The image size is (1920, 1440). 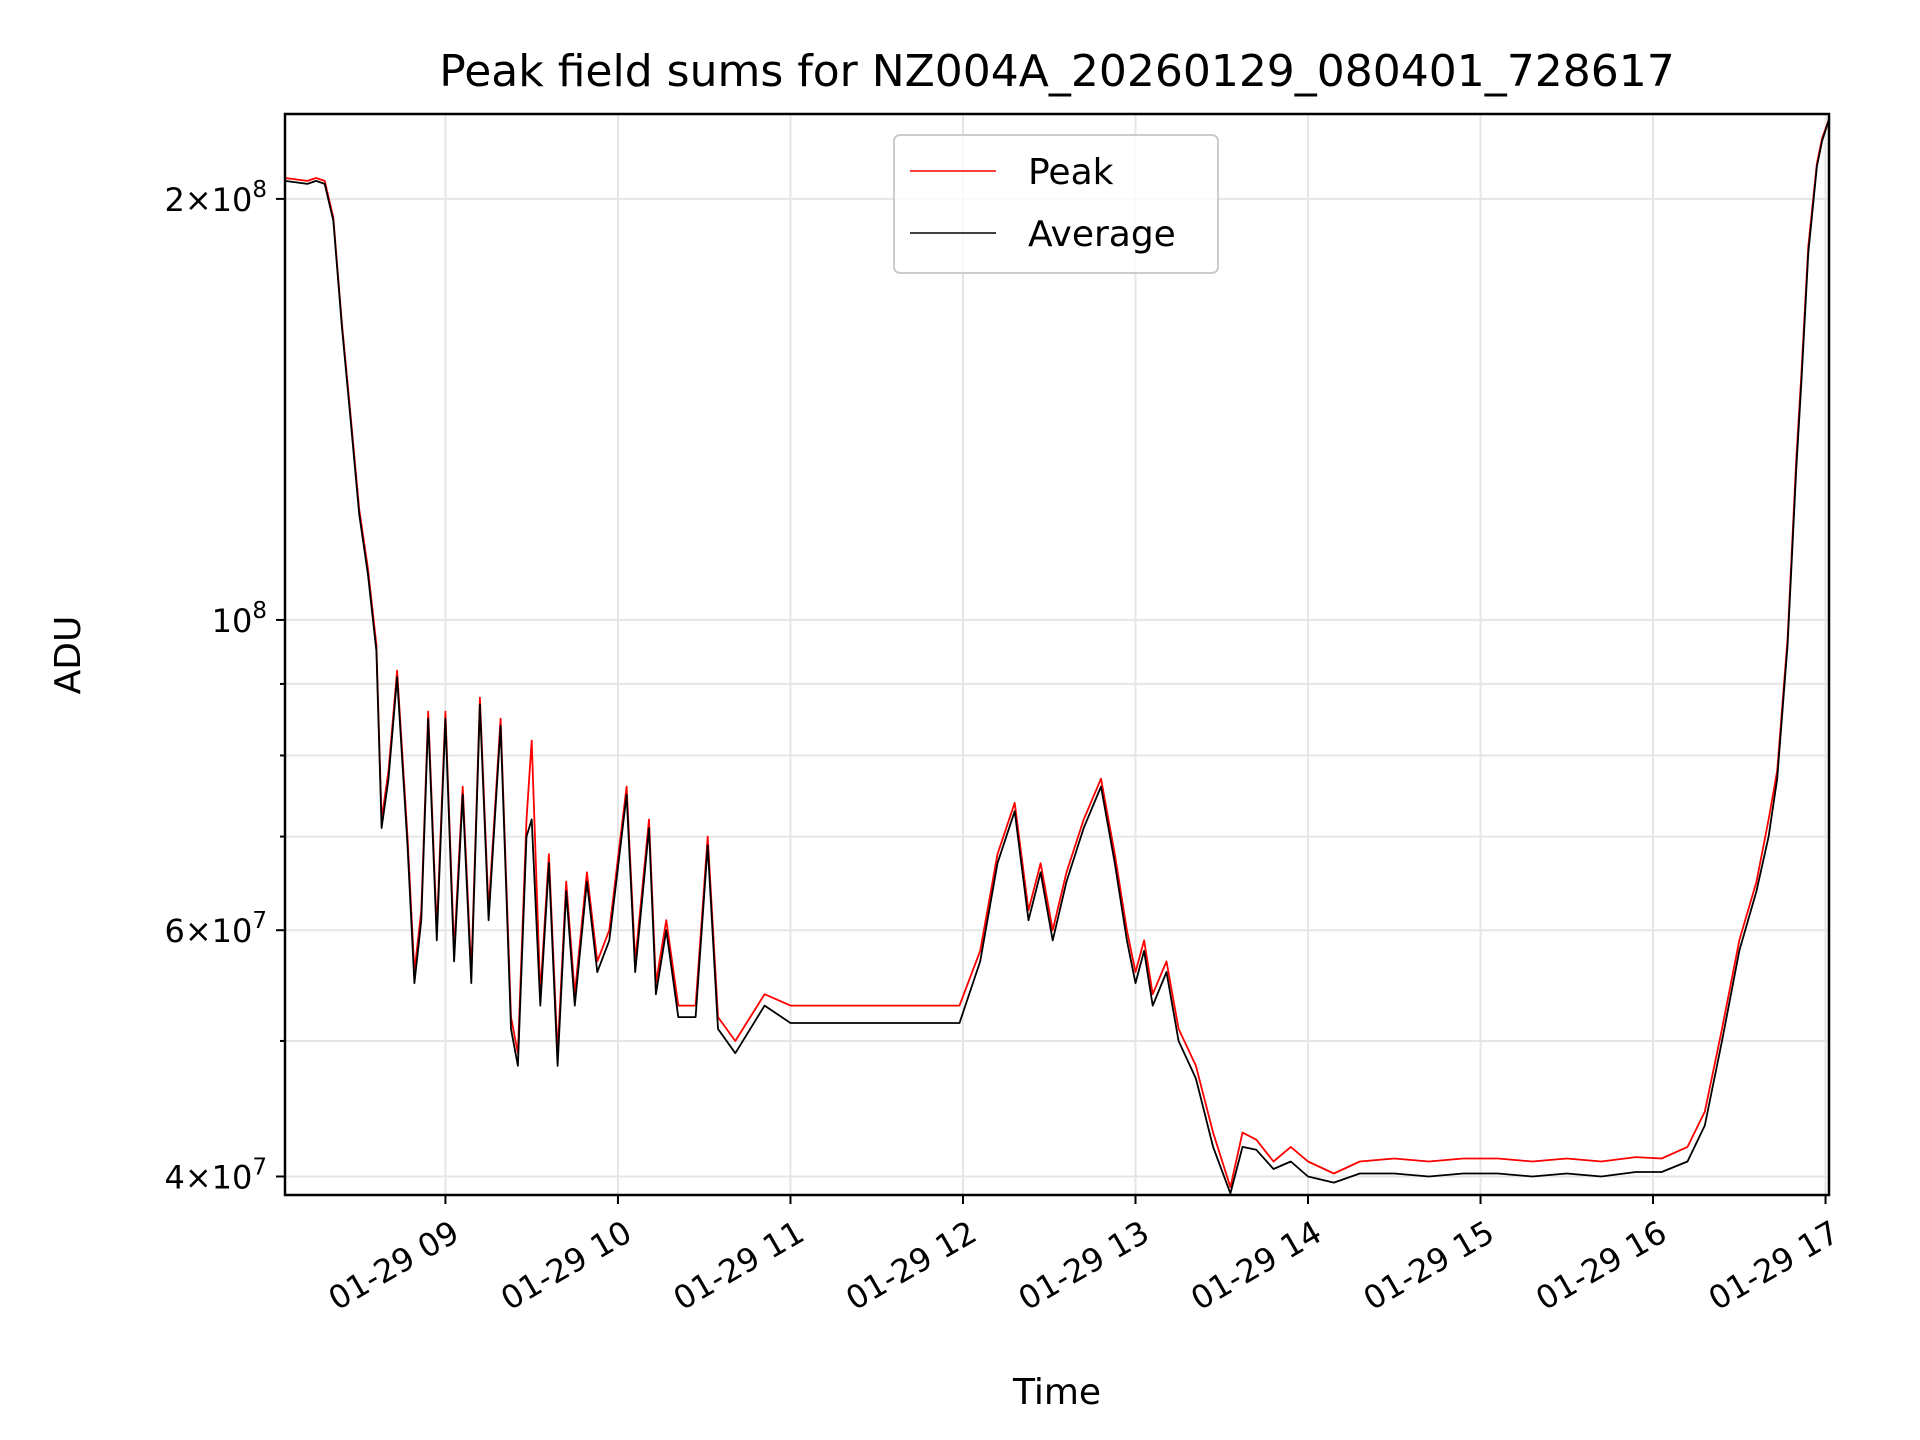 What do you see at coordinates (215, 198) in the screenshot?
I see `y-tick-label: 2×108` at bounding box center [215, 198].